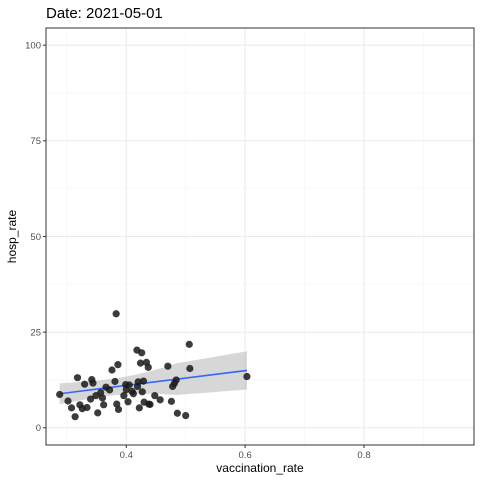  I want to click on y-tick-label: 0, so click(38, 428).